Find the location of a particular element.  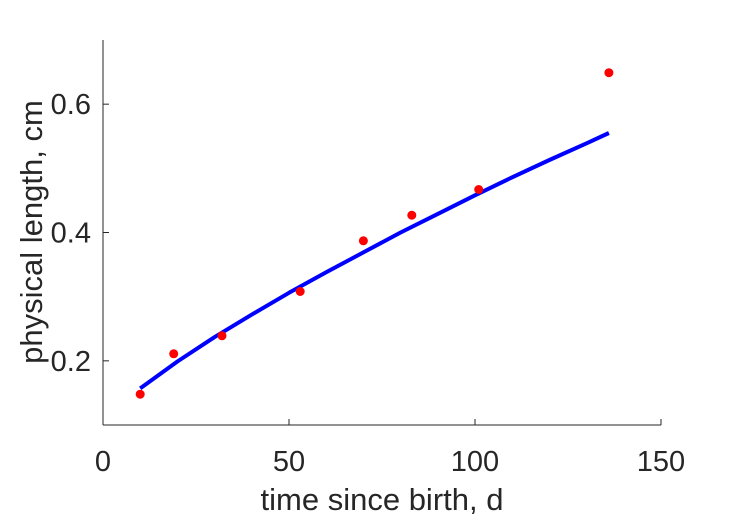

x-ticks: 0 50 100 150 is located at coordinates (390, 448).